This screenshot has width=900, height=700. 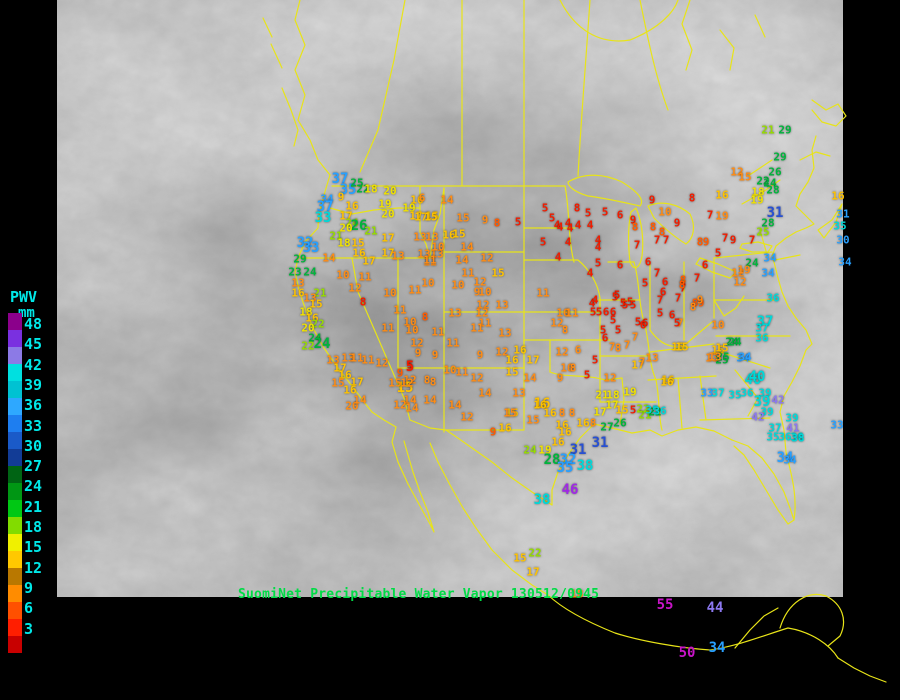 I want to click on legend-unit: mm, so click(x=26, y=313).